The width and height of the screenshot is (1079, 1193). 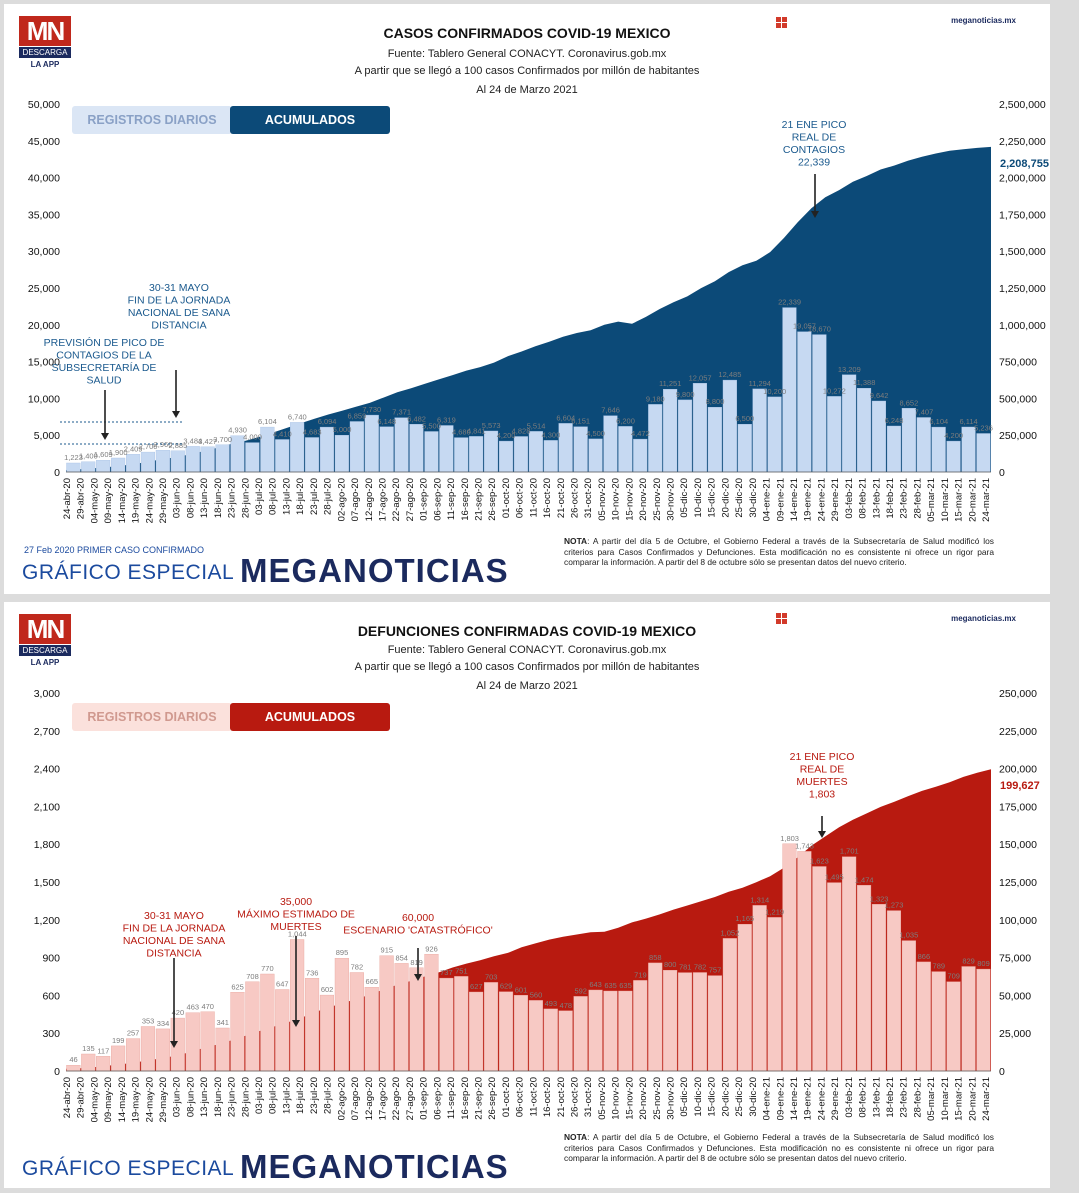 What do you see at coordinates (968, 421) in the screenshot?
I see `daily-value-label: 6,114` at bounding box center [968, 421].